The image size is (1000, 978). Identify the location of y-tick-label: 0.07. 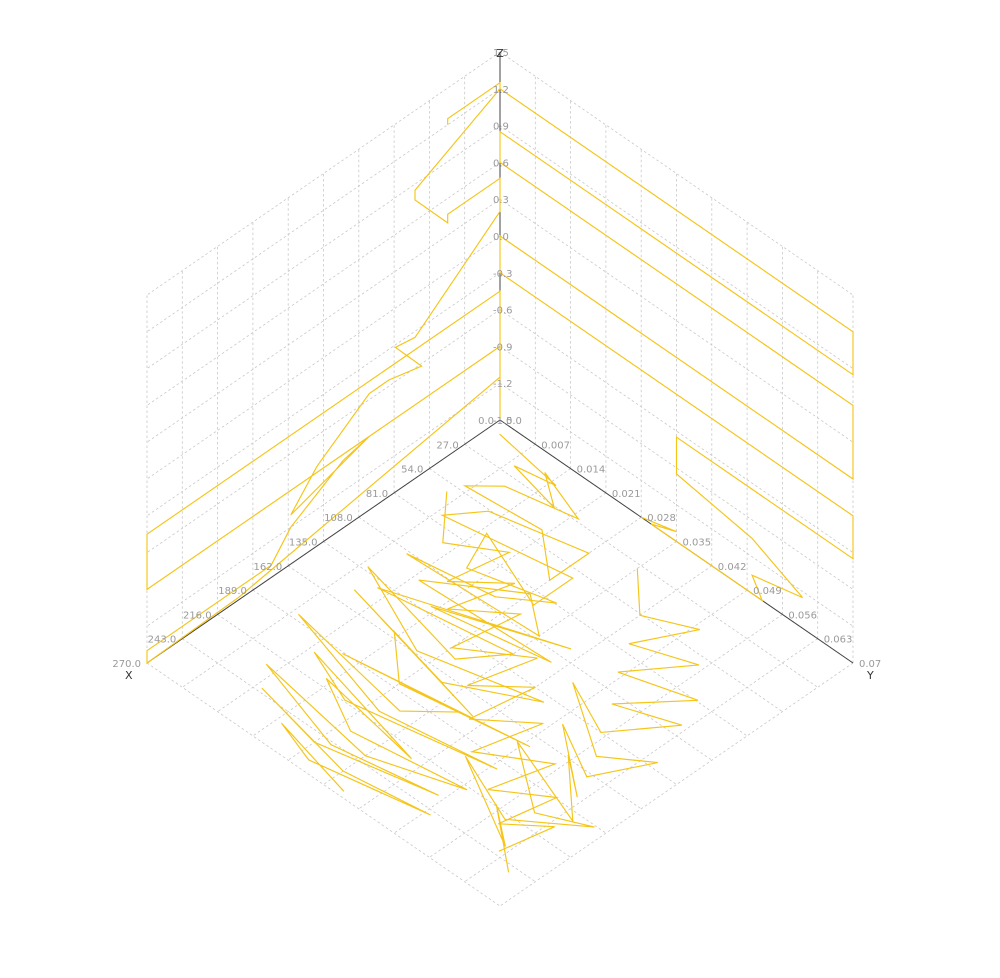
(870, 664).